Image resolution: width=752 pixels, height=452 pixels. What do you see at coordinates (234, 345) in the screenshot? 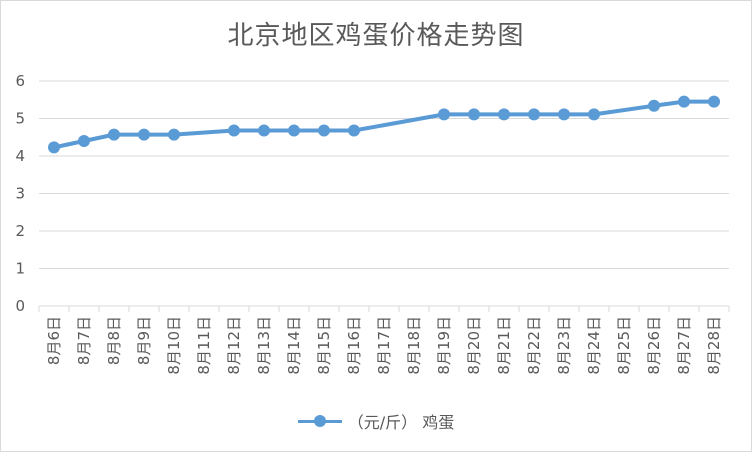
I see `x-tick-label: 8月12日` at bounding box center [234, 345].